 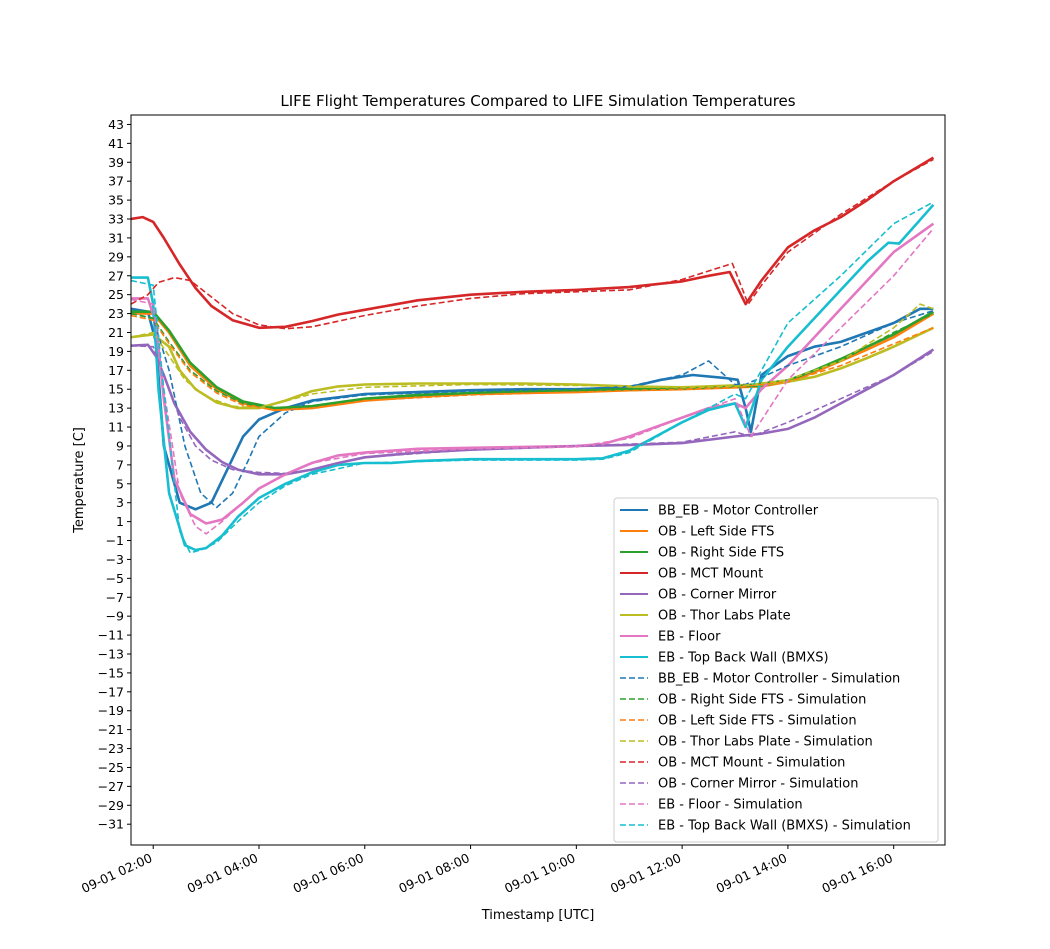 I want to click on legend-label: OB - Right Side FTS - Simulation, so click(x=762, y=700).